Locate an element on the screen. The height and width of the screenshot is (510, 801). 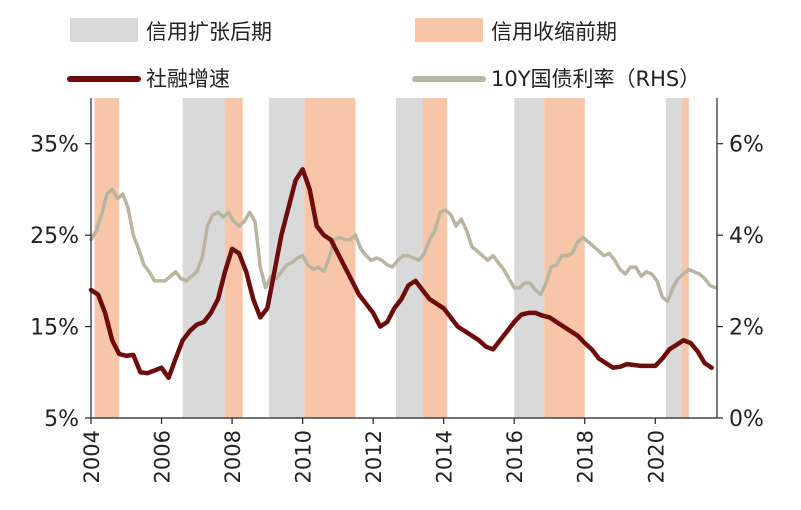
legend-label-expansion-late: 信用扩张后期 is located at coordinates (209, 32).